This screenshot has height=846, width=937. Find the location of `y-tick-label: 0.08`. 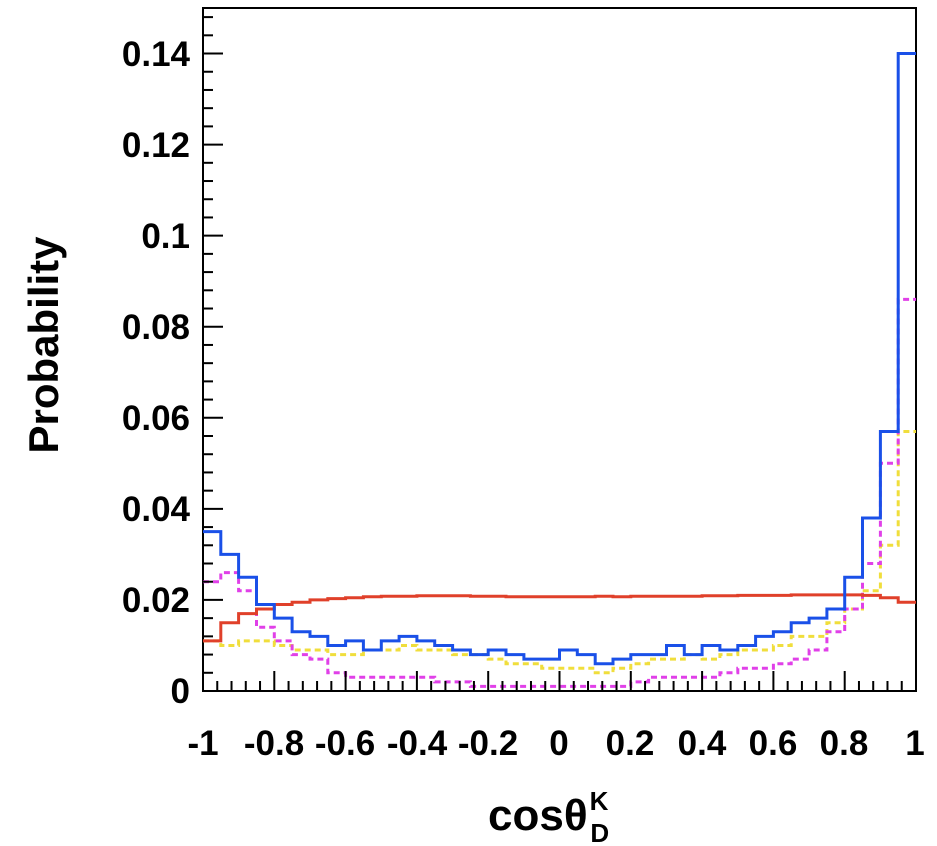

y-tick-label: 0.08 is located at coordinates (156, 327).